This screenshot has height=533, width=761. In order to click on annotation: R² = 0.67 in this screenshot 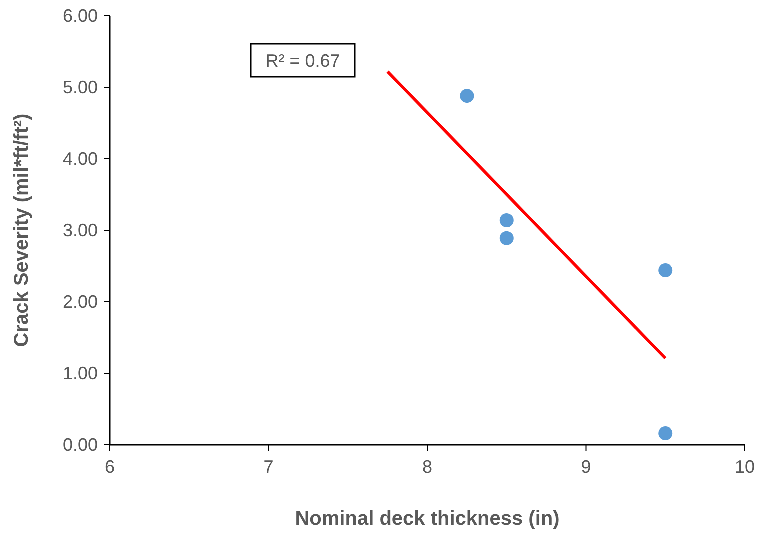, I will do `click(303, 61)`.